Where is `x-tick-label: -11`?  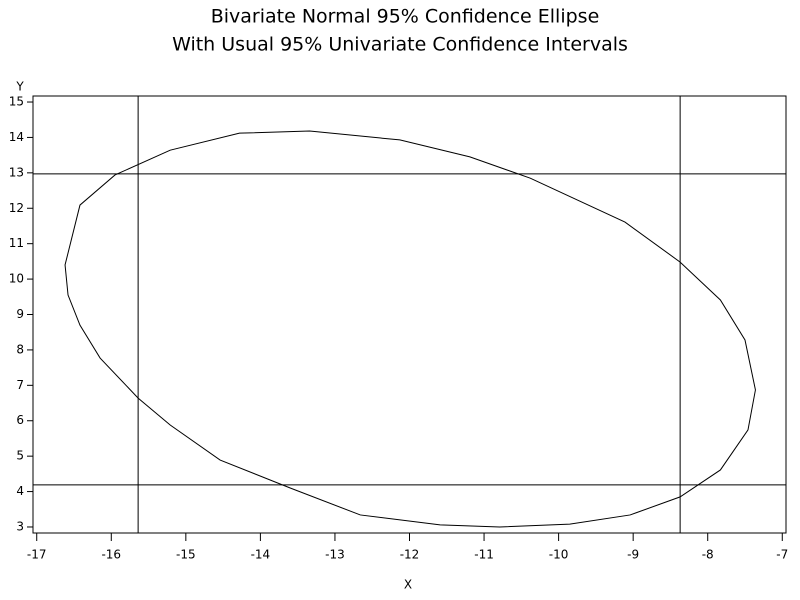 x-tick-label: -11 is located at coordinates (484, 555).